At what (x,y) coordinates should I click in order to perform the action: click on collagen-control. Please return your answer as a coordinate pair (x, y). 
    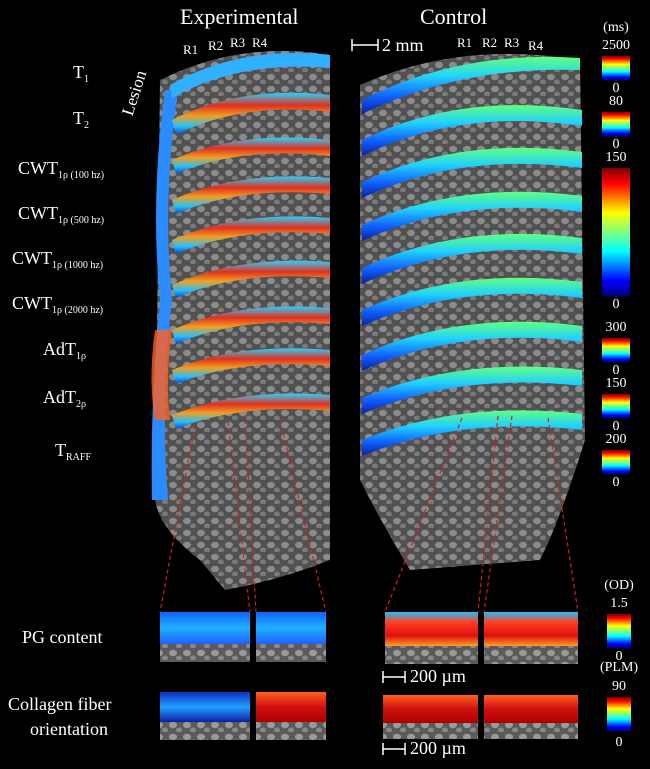
    Looking at the image, I should click on (480, 717).